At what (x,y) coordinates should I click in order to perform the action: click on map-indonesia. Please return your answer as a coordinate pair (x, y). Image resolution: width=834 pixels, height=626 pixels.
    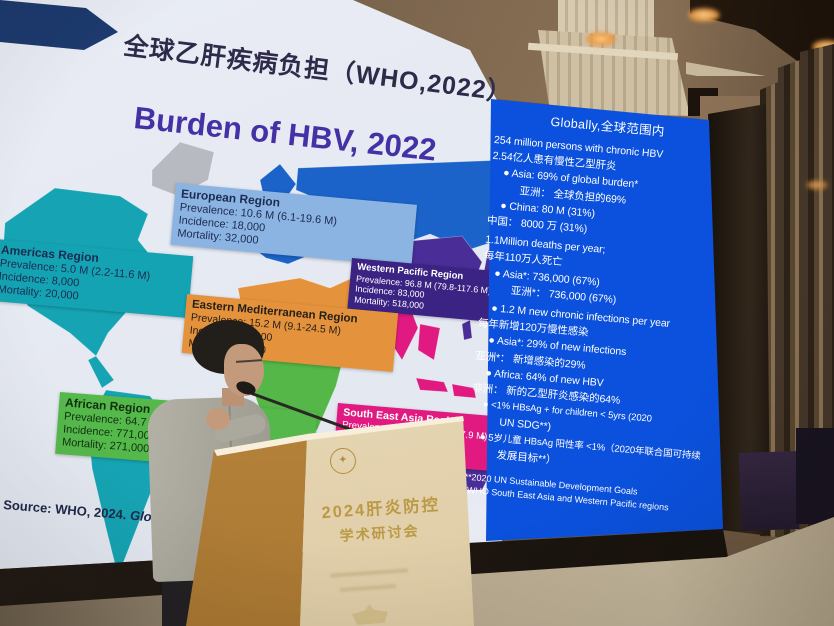
    Looking at the image, I should click on (432, 385).